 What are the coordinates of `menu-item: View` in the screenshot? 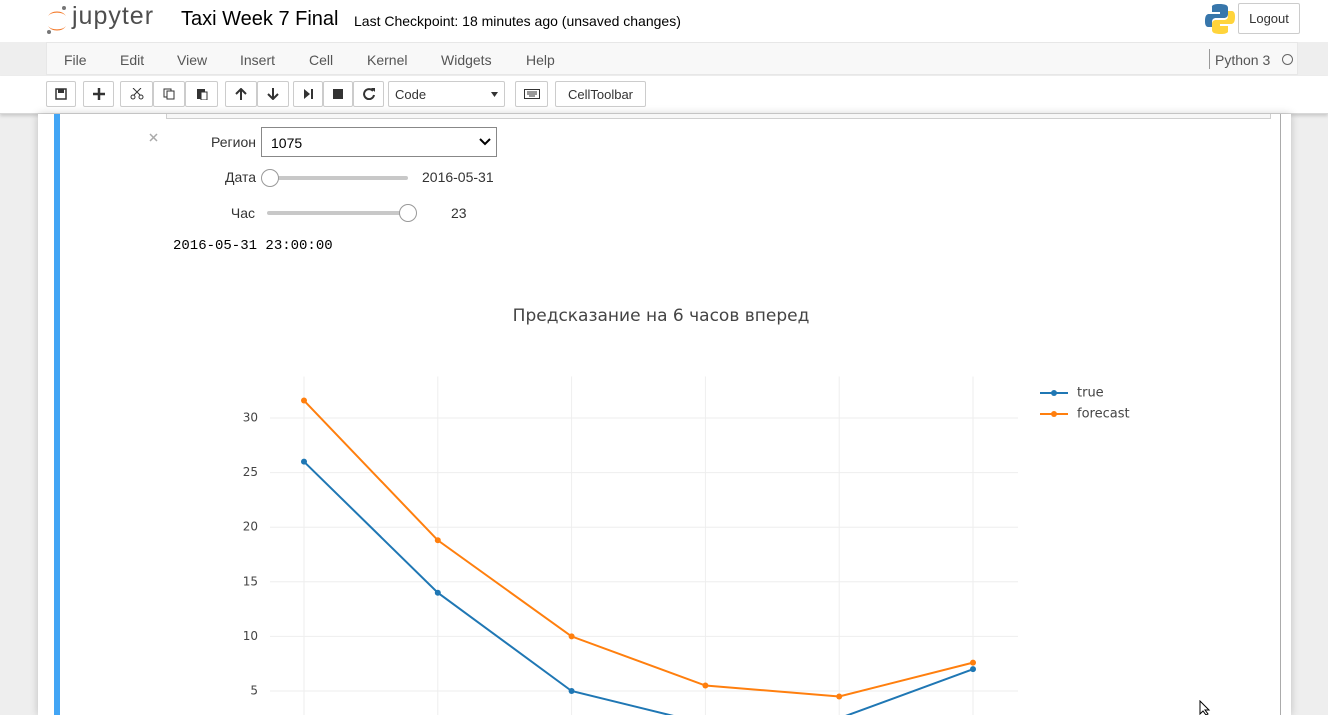 It's located at (192, 60).